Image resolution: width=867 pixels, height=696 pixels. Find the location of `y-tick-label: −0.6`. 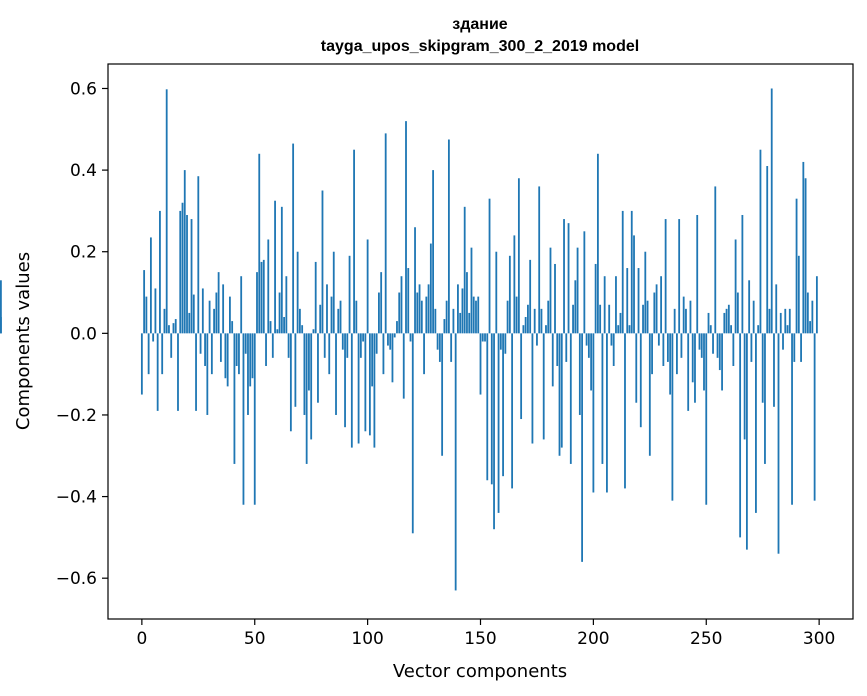

y-tick-label: −0.6 is located at coordinates (76, 579).